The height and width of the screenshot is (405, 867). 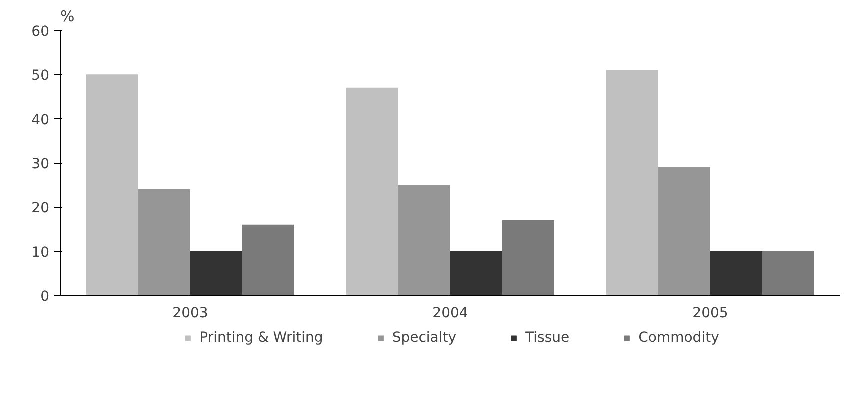 What do you see at coordinates (424, 338) in the screenshot?
I see `legend-label: Specialty` at bounding box center [424, 338].